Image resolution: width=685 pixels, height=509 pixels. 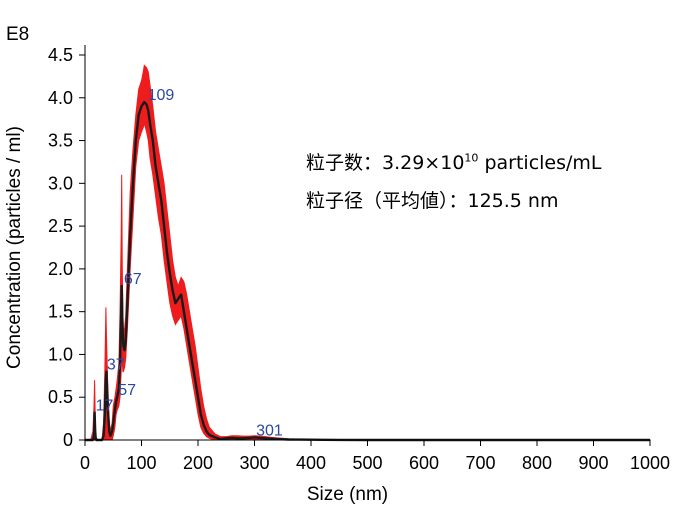 What do you see at coordinates (60, 141) in the screenshot?
I see `y-tick-label: 3.5` at bounding box center [60, 141].